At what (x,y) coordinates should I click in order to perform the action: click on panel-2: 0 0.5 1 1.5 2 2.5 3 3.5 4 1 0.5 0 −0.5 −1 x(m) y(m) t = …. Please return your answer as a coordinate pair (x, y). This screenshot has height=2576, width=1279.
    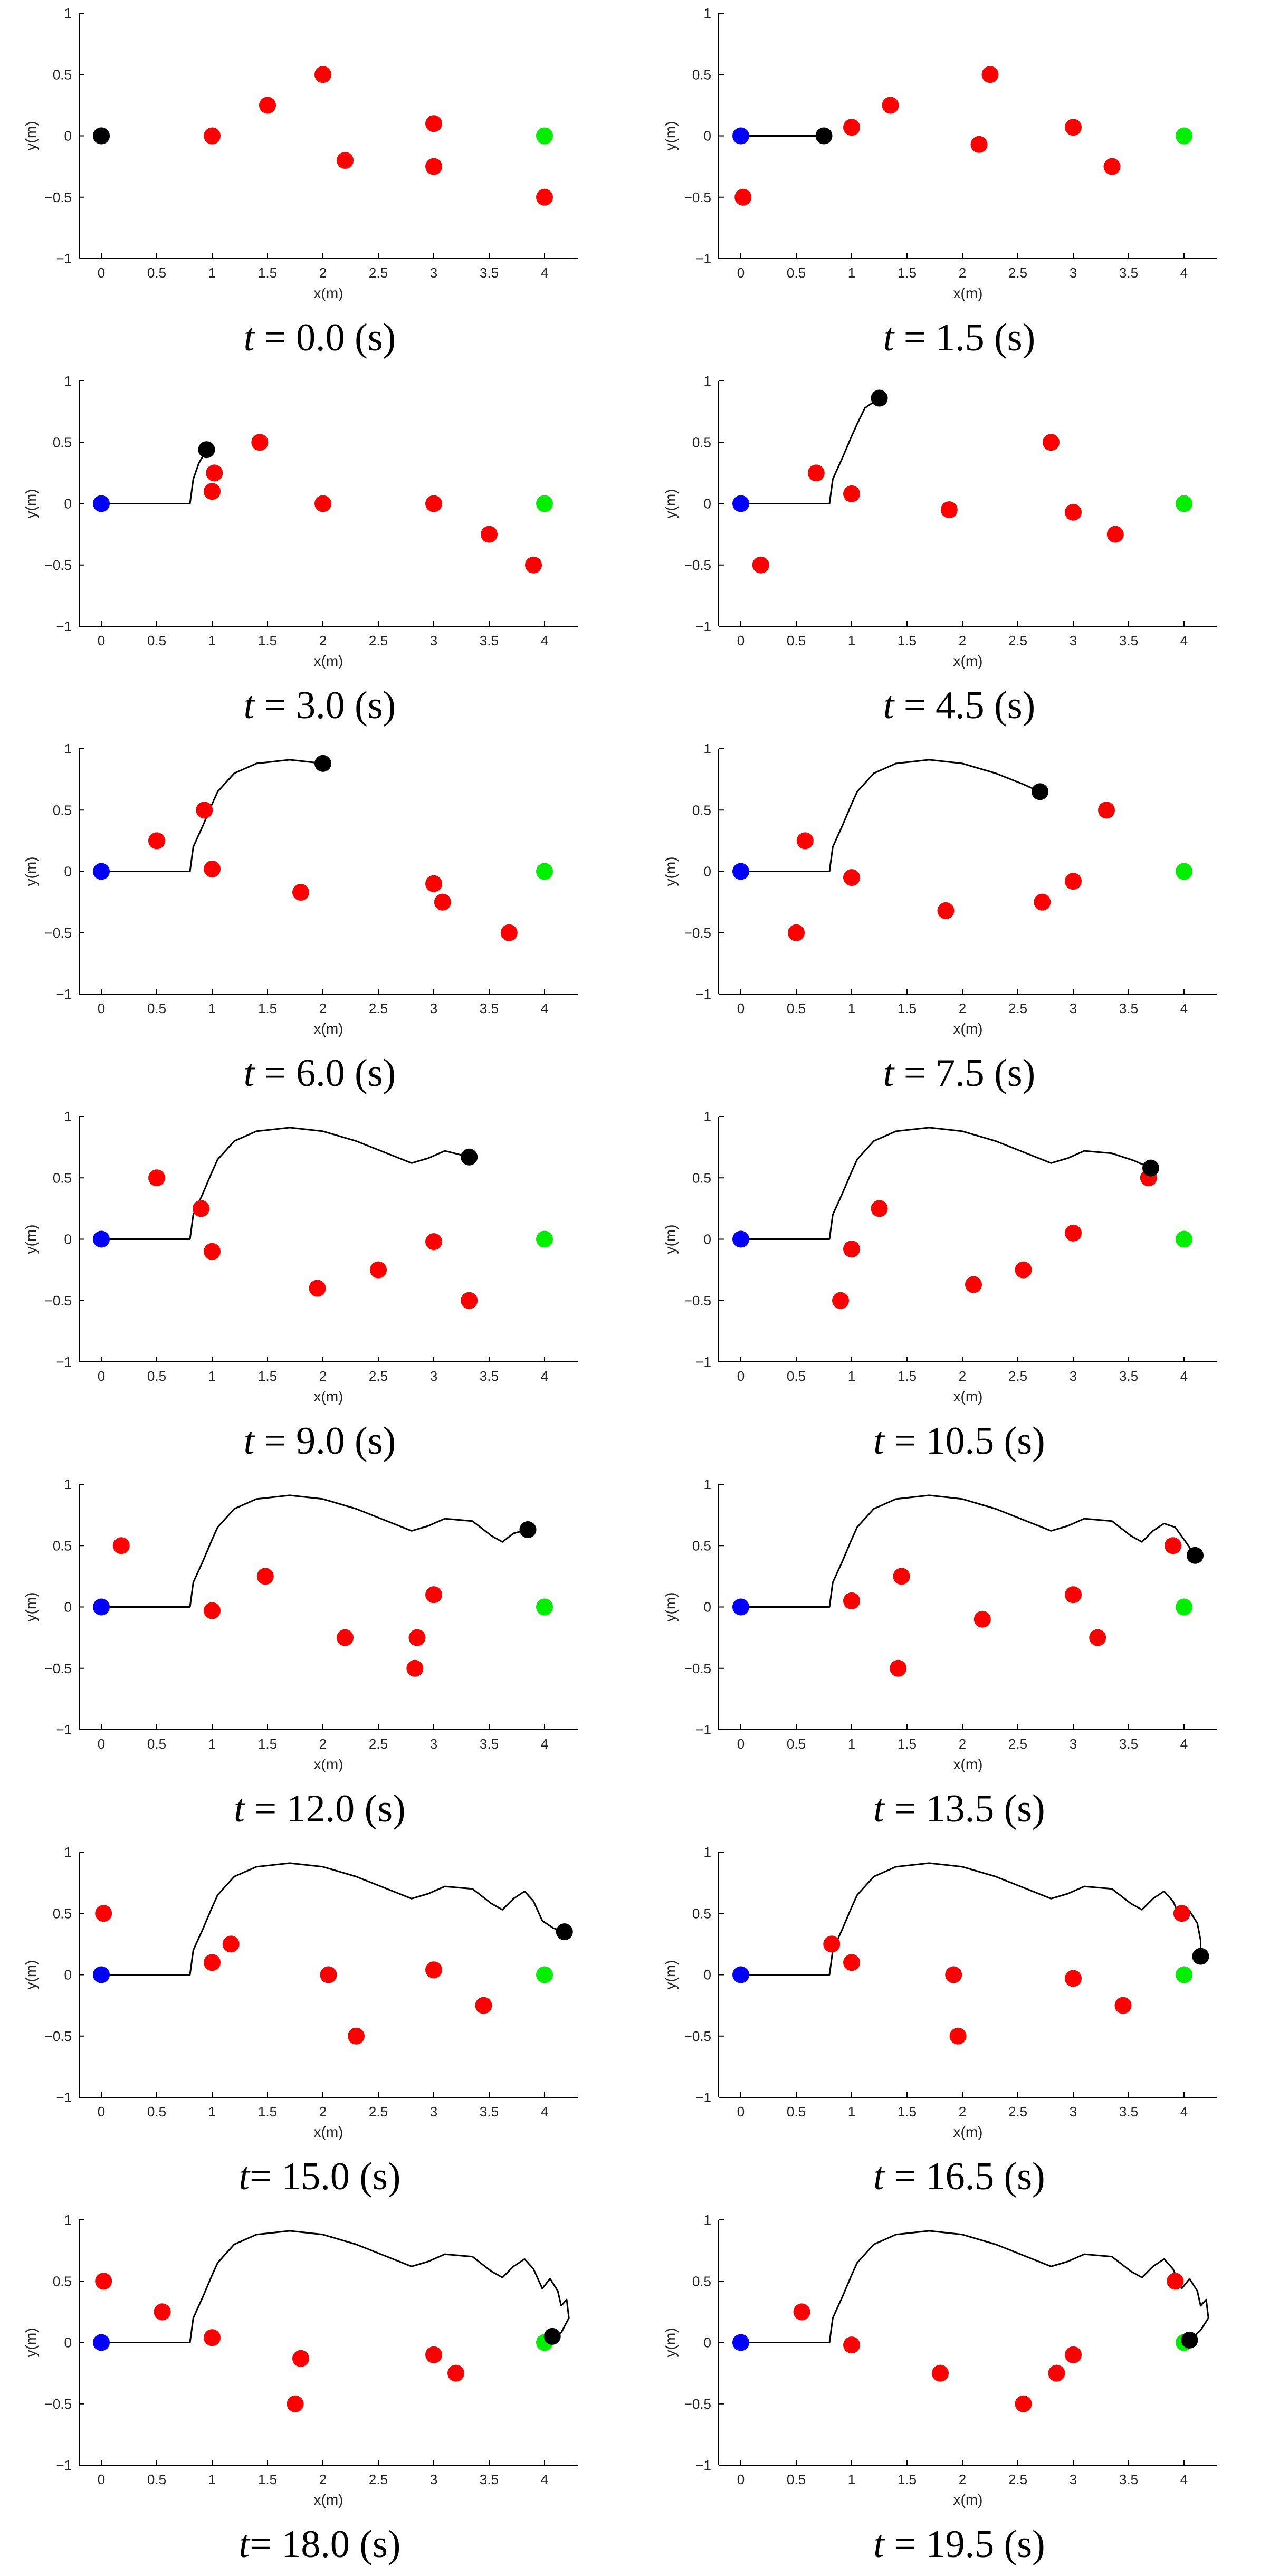
    Looking at the image, I should click on (320, 552).